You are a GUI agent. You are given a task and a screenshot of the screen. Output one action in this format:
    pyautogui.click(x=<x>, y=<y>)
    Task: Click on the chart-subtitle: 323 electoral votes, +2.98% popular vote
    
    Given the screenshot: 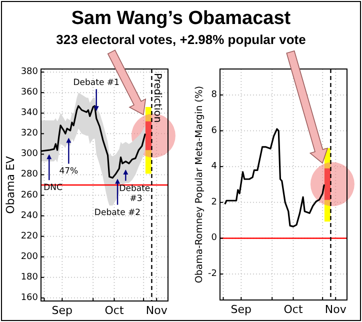 What is the action you would take?
    pyautogui.click(x=181, y=39)
    